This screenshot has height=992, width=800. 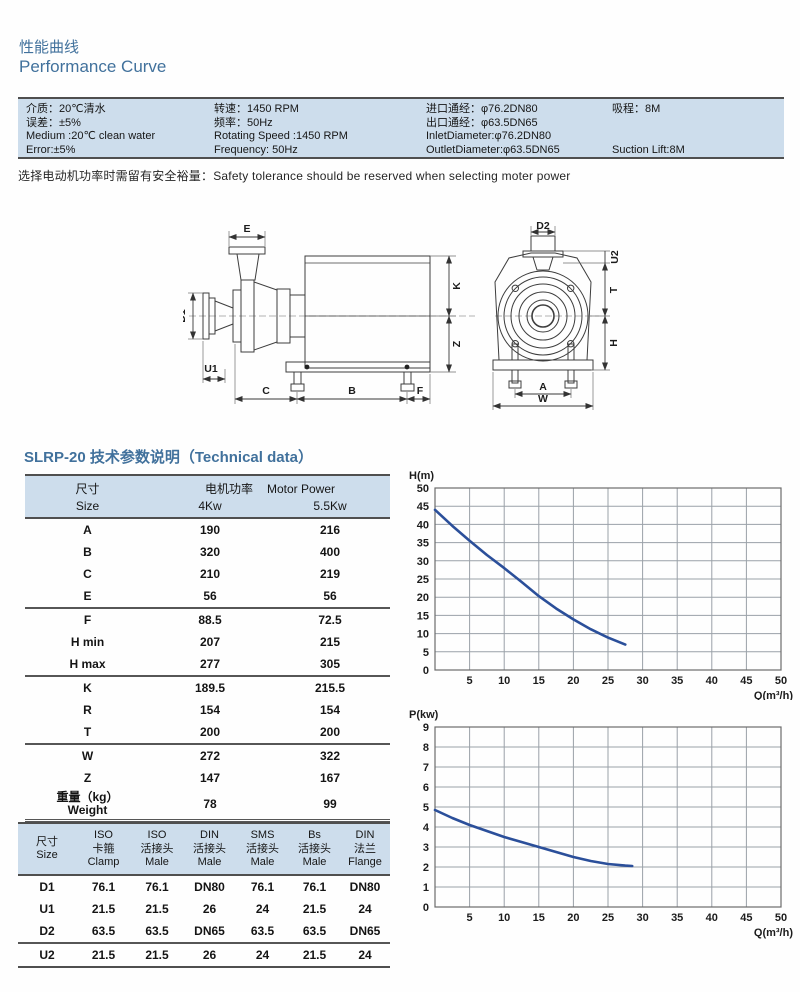 What do you see at coordinates (712, 681) in the screenshot?
I see `x-tick-label: 40` at bounding box center [712, 681].